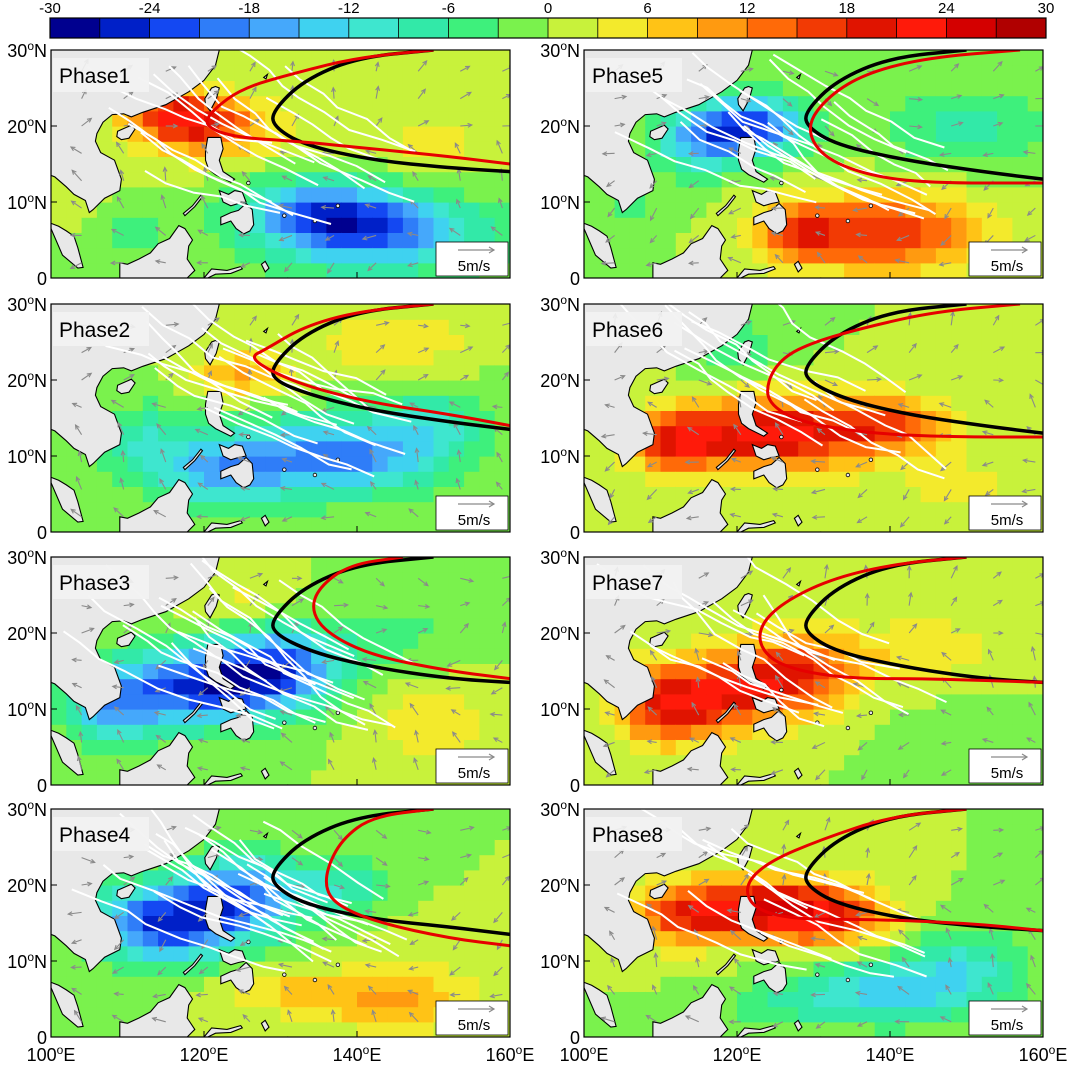  I want to click on colorbar-swatch, so click(921, 28).